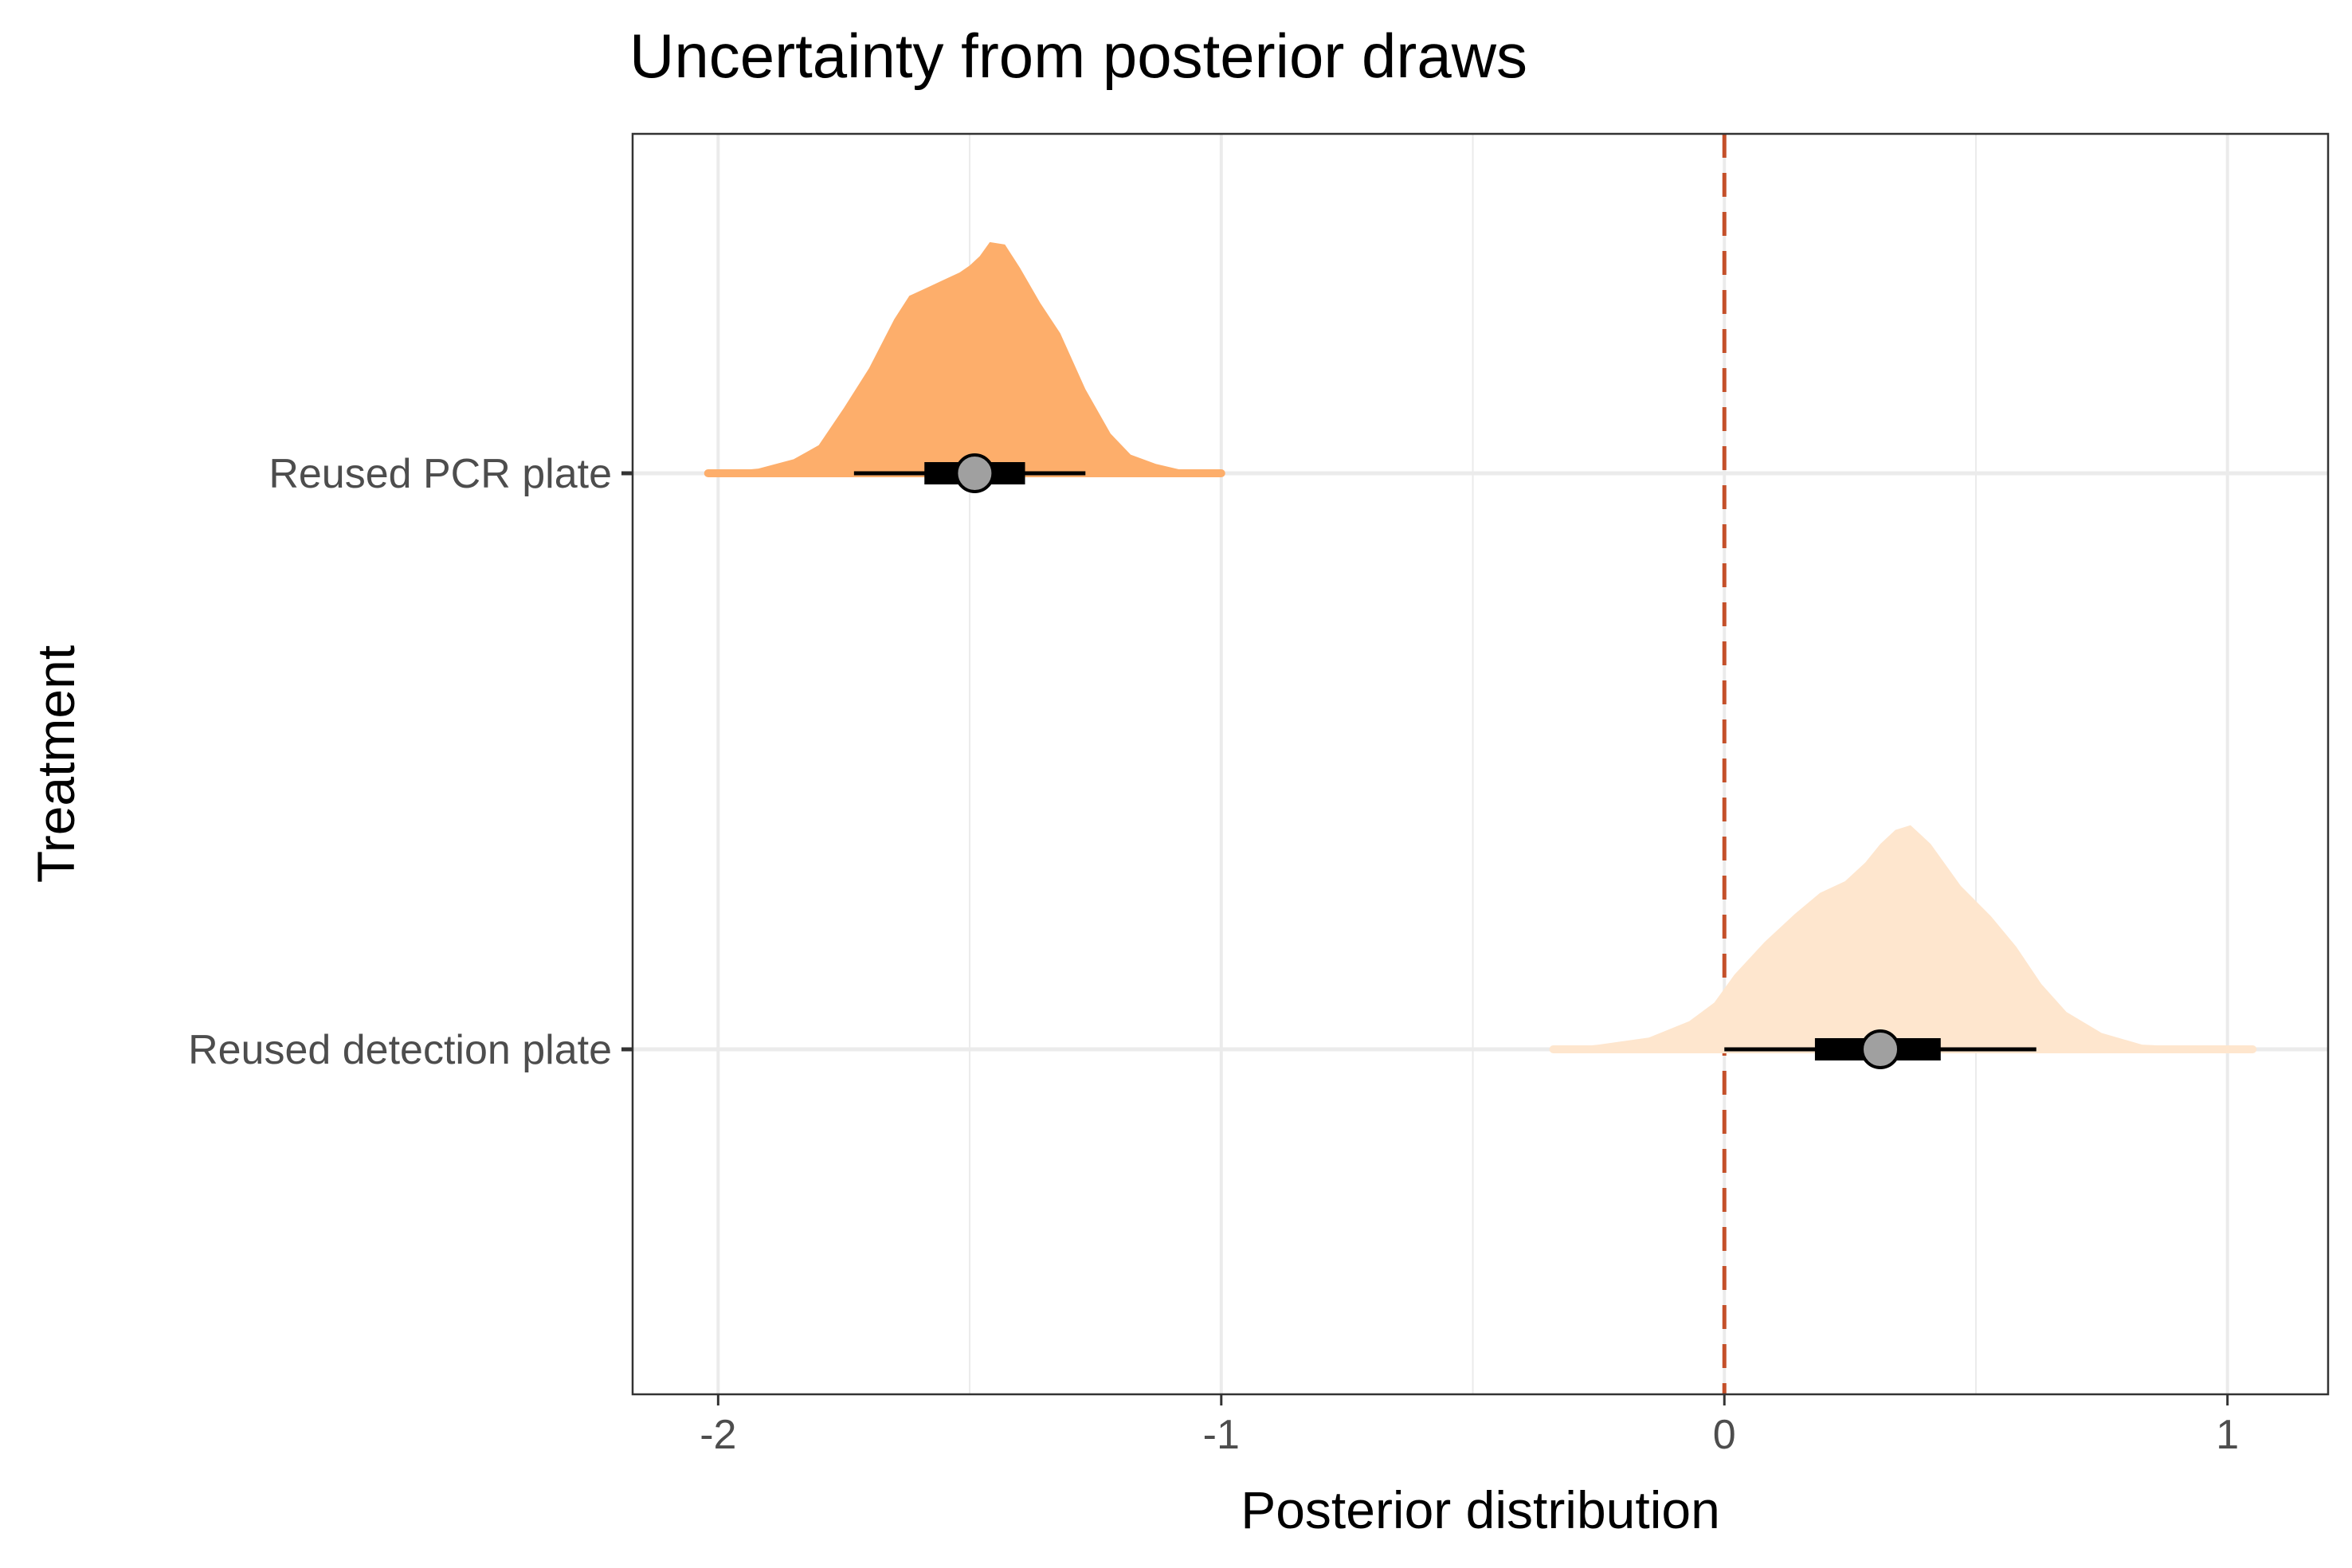 The width and height of the screenshot is (2352, 1568). I want to click on x-axis: -2 -1 0 1, so click(1469, 1426).